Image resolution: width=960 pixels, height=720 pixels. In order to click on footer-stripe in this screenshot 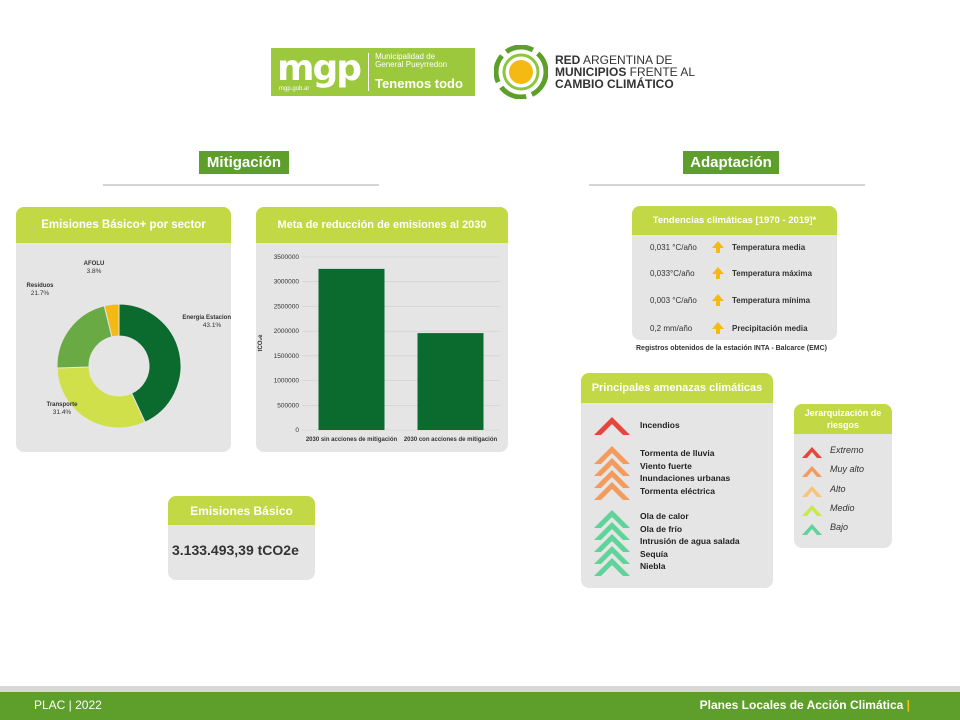, I will do `click(480, 689)`.